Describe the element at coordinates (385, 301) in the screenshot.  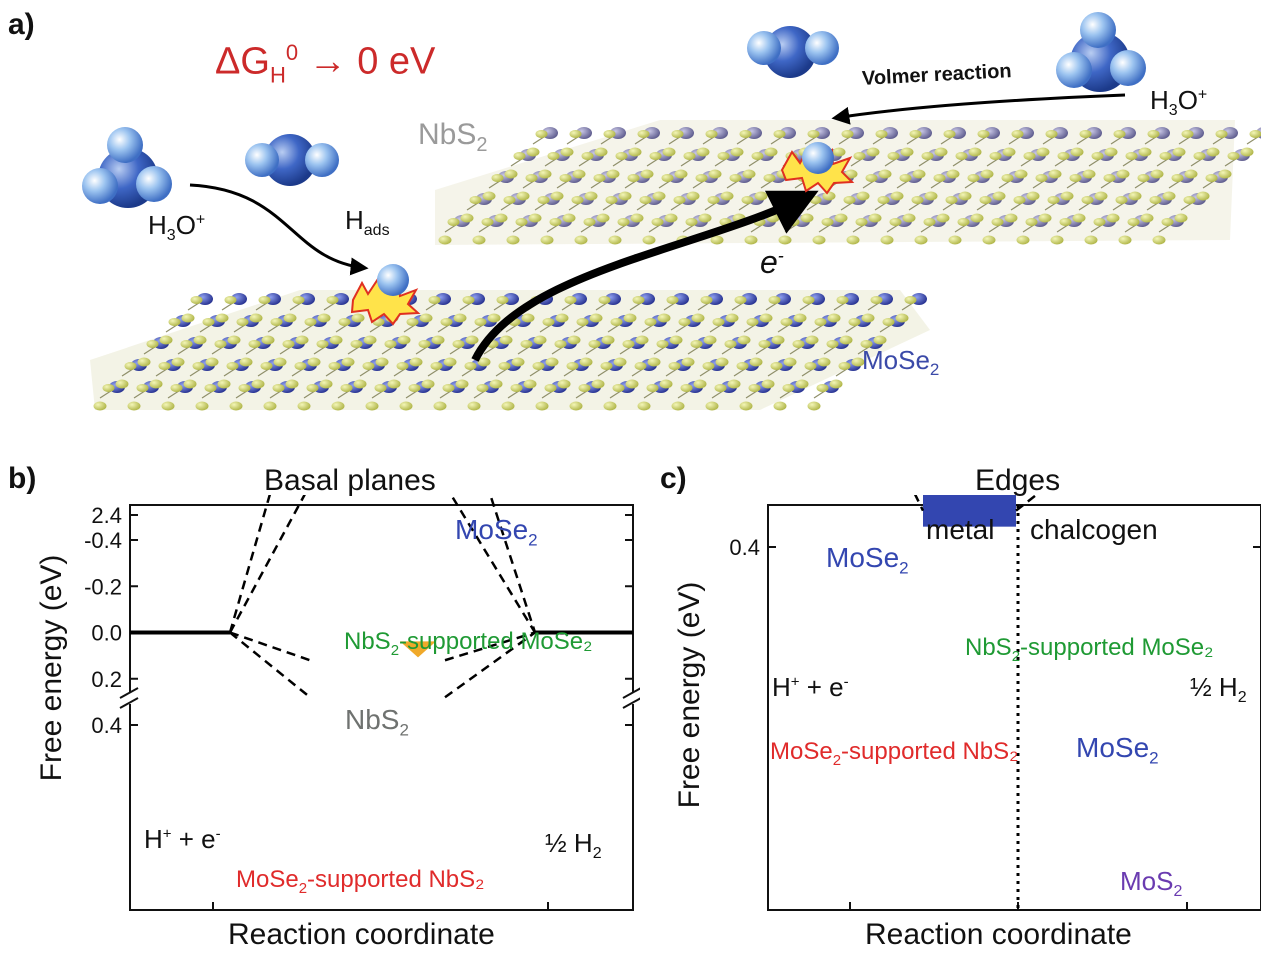
I see `starburst-left` at that location.